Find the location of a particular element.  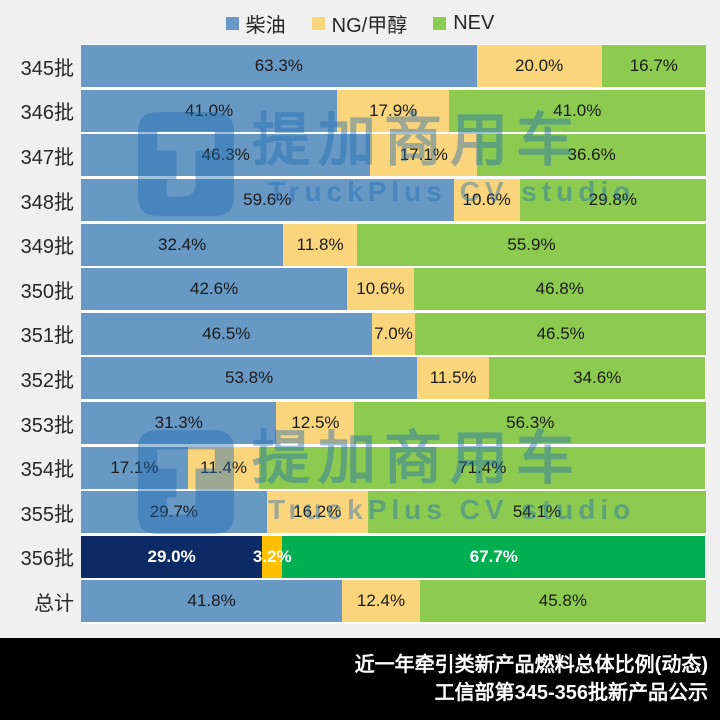

segment-value-label: 34.6% is located at coordinates (597, 378).